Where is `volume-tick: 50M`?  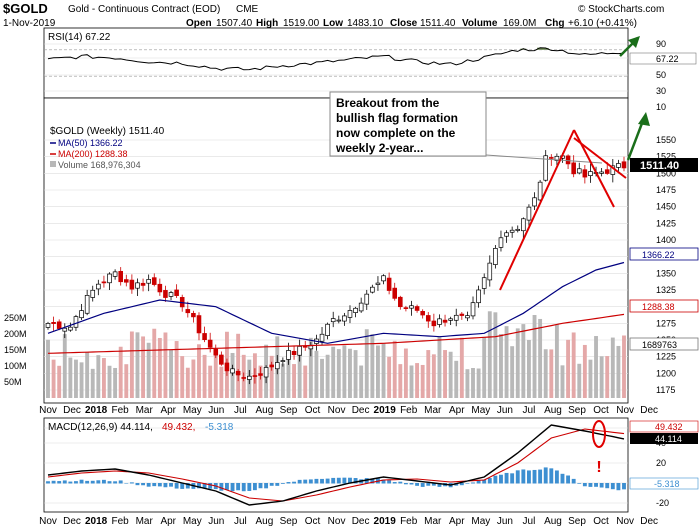
volume-tick: 50M is located at coordinates (13, 382).